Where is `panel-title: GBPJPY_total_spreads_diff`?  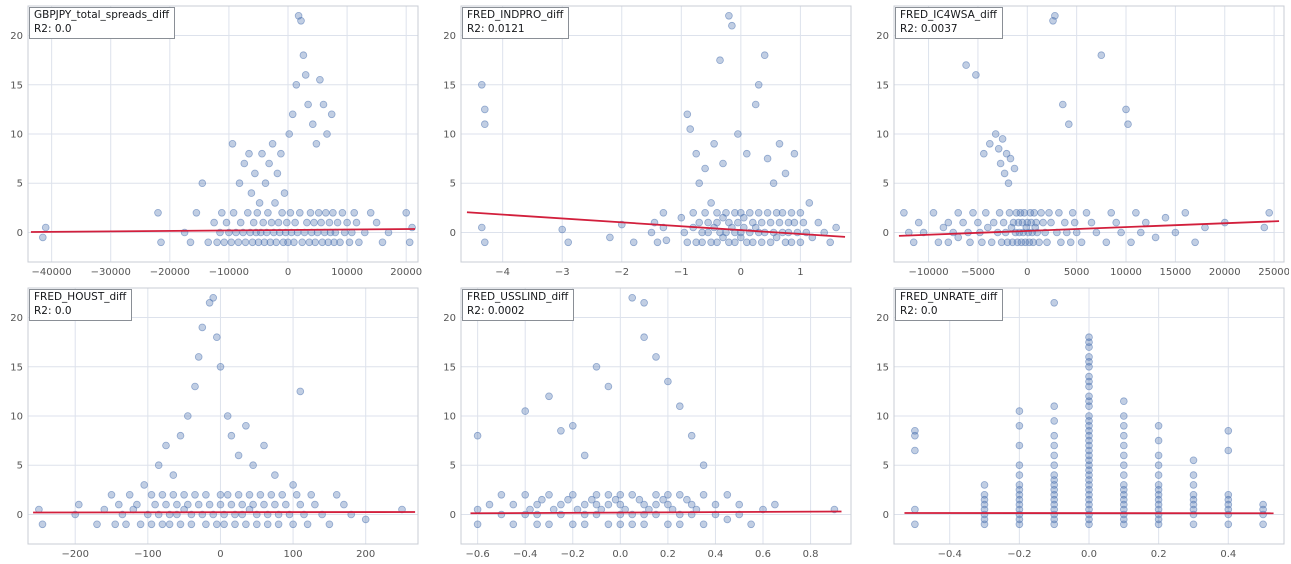
panel-title: GBPJPY_total_spreads_diff is located at coordinates (102, 15).